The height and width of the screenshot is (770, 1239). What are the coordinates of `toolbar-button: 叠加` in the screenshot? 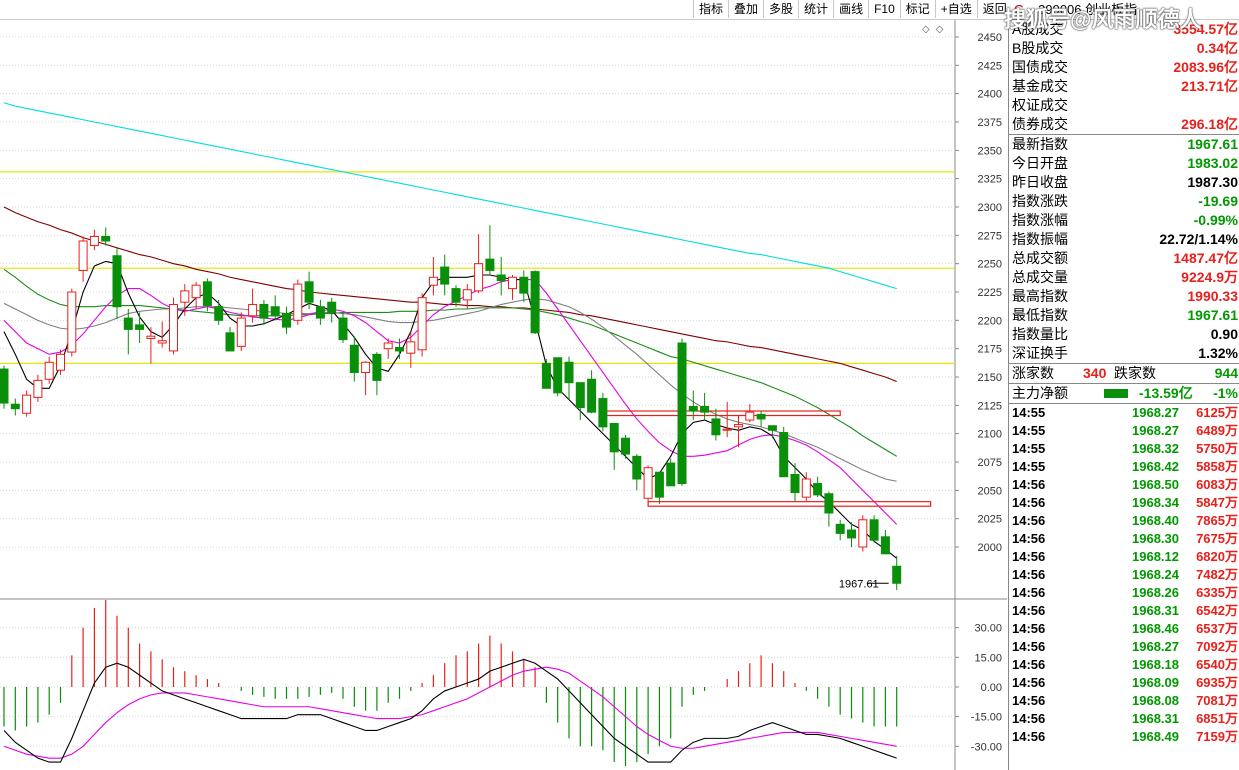 It's located at (745, 9).